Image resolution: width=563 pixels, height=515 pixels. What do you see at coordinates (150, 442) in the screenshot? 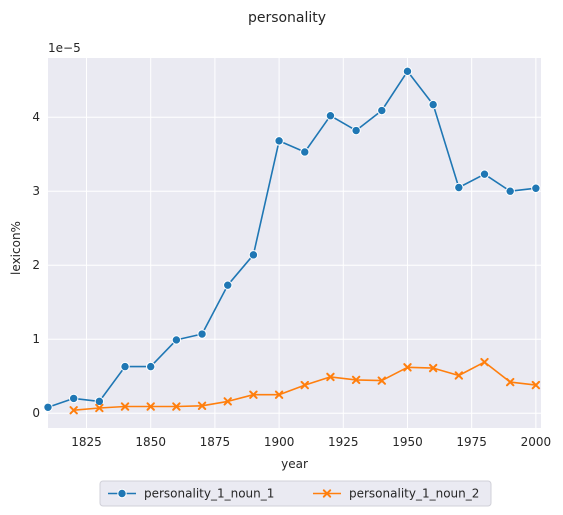
I see `x-tick-label: 1850` at bounding box center [150, 442].